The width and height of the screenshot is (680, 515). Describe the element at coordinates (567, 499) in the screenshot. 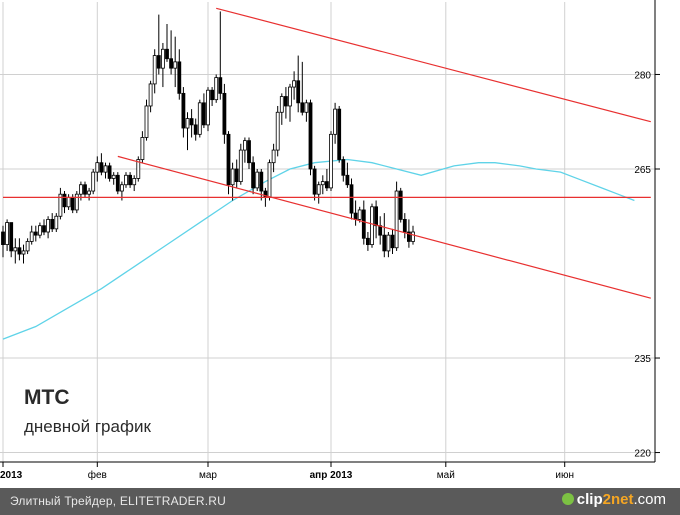

I see `clip2net-logo-icon` at that location.